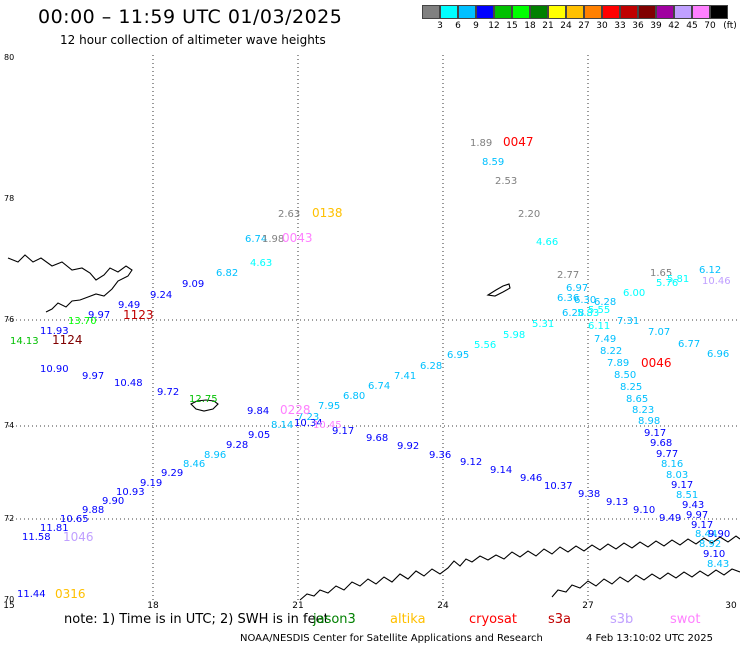 Image resolution: width=740 pixels, height=650 pixels. Describe the element at coordinates (405, 376) in the screenshot. I see `wave-height-label: 7.41` at that location.